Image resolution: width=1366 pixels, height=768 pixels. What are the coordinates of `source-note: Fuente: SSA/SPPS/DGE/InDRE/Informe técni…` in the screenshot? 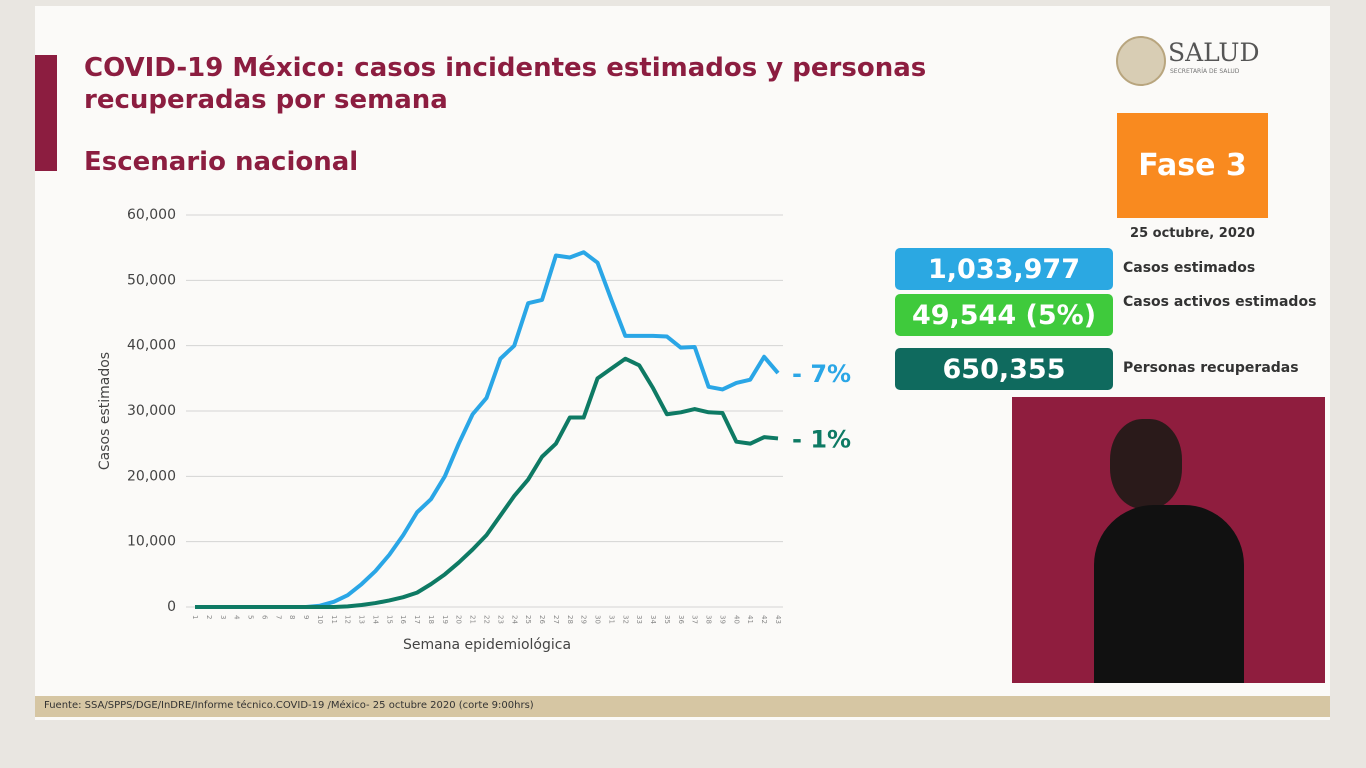 It's located at (289, 705).